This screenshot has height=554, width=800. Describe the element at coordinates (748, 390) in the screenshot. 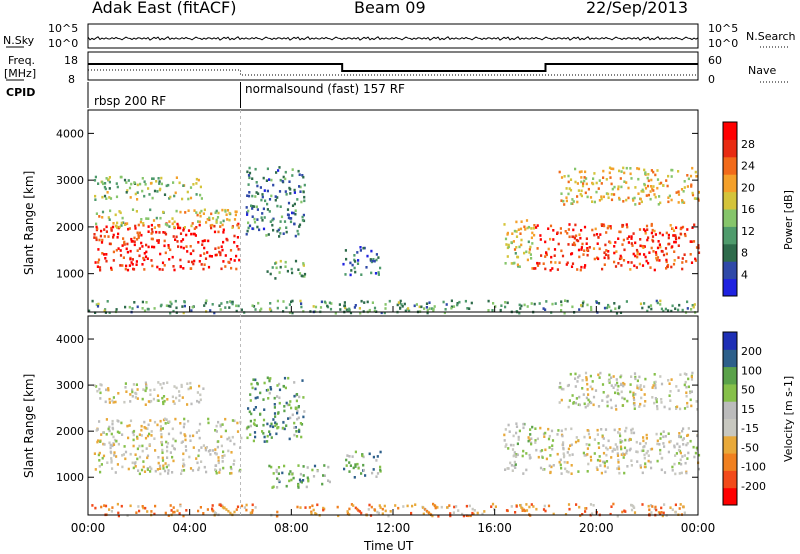

I see `velocity-colorbar-tick: 50` at that location.